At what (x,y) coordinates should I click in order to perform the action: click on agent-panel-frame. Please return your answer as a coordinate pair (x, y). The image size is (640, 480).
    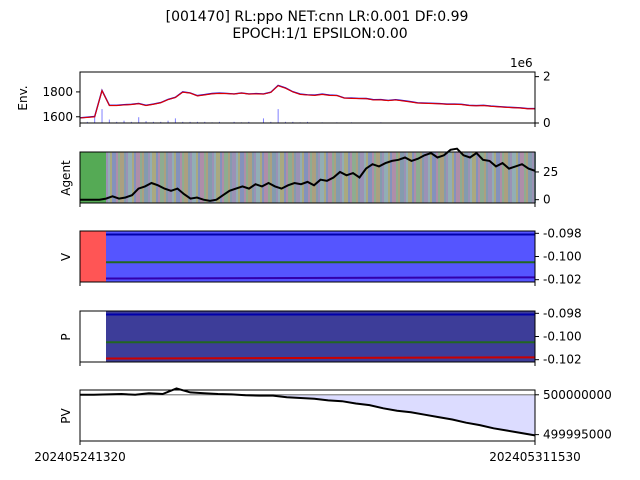
    Looking at the image, I should click on (307, 177).